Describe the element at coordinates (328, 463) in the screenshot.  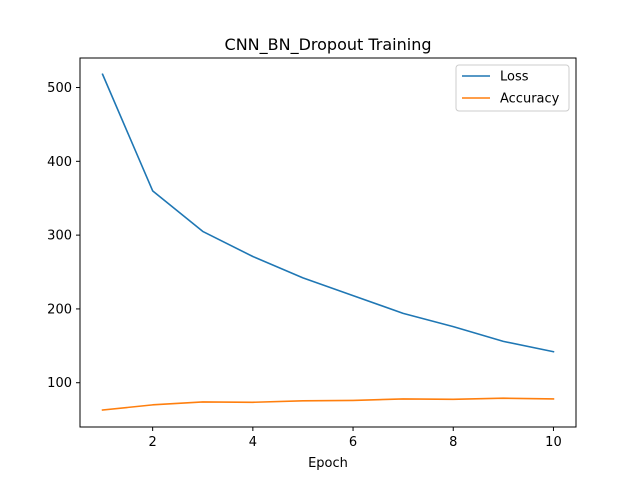
I see `x-axis-label: Epoch` at that location.